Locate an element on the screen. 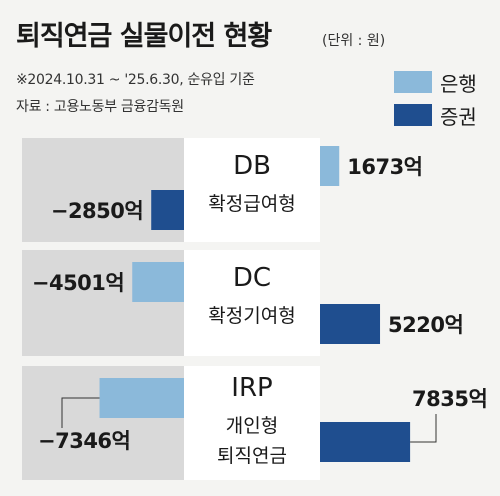  legend-label-bank: 은행 is located at coordinates (458, 83).